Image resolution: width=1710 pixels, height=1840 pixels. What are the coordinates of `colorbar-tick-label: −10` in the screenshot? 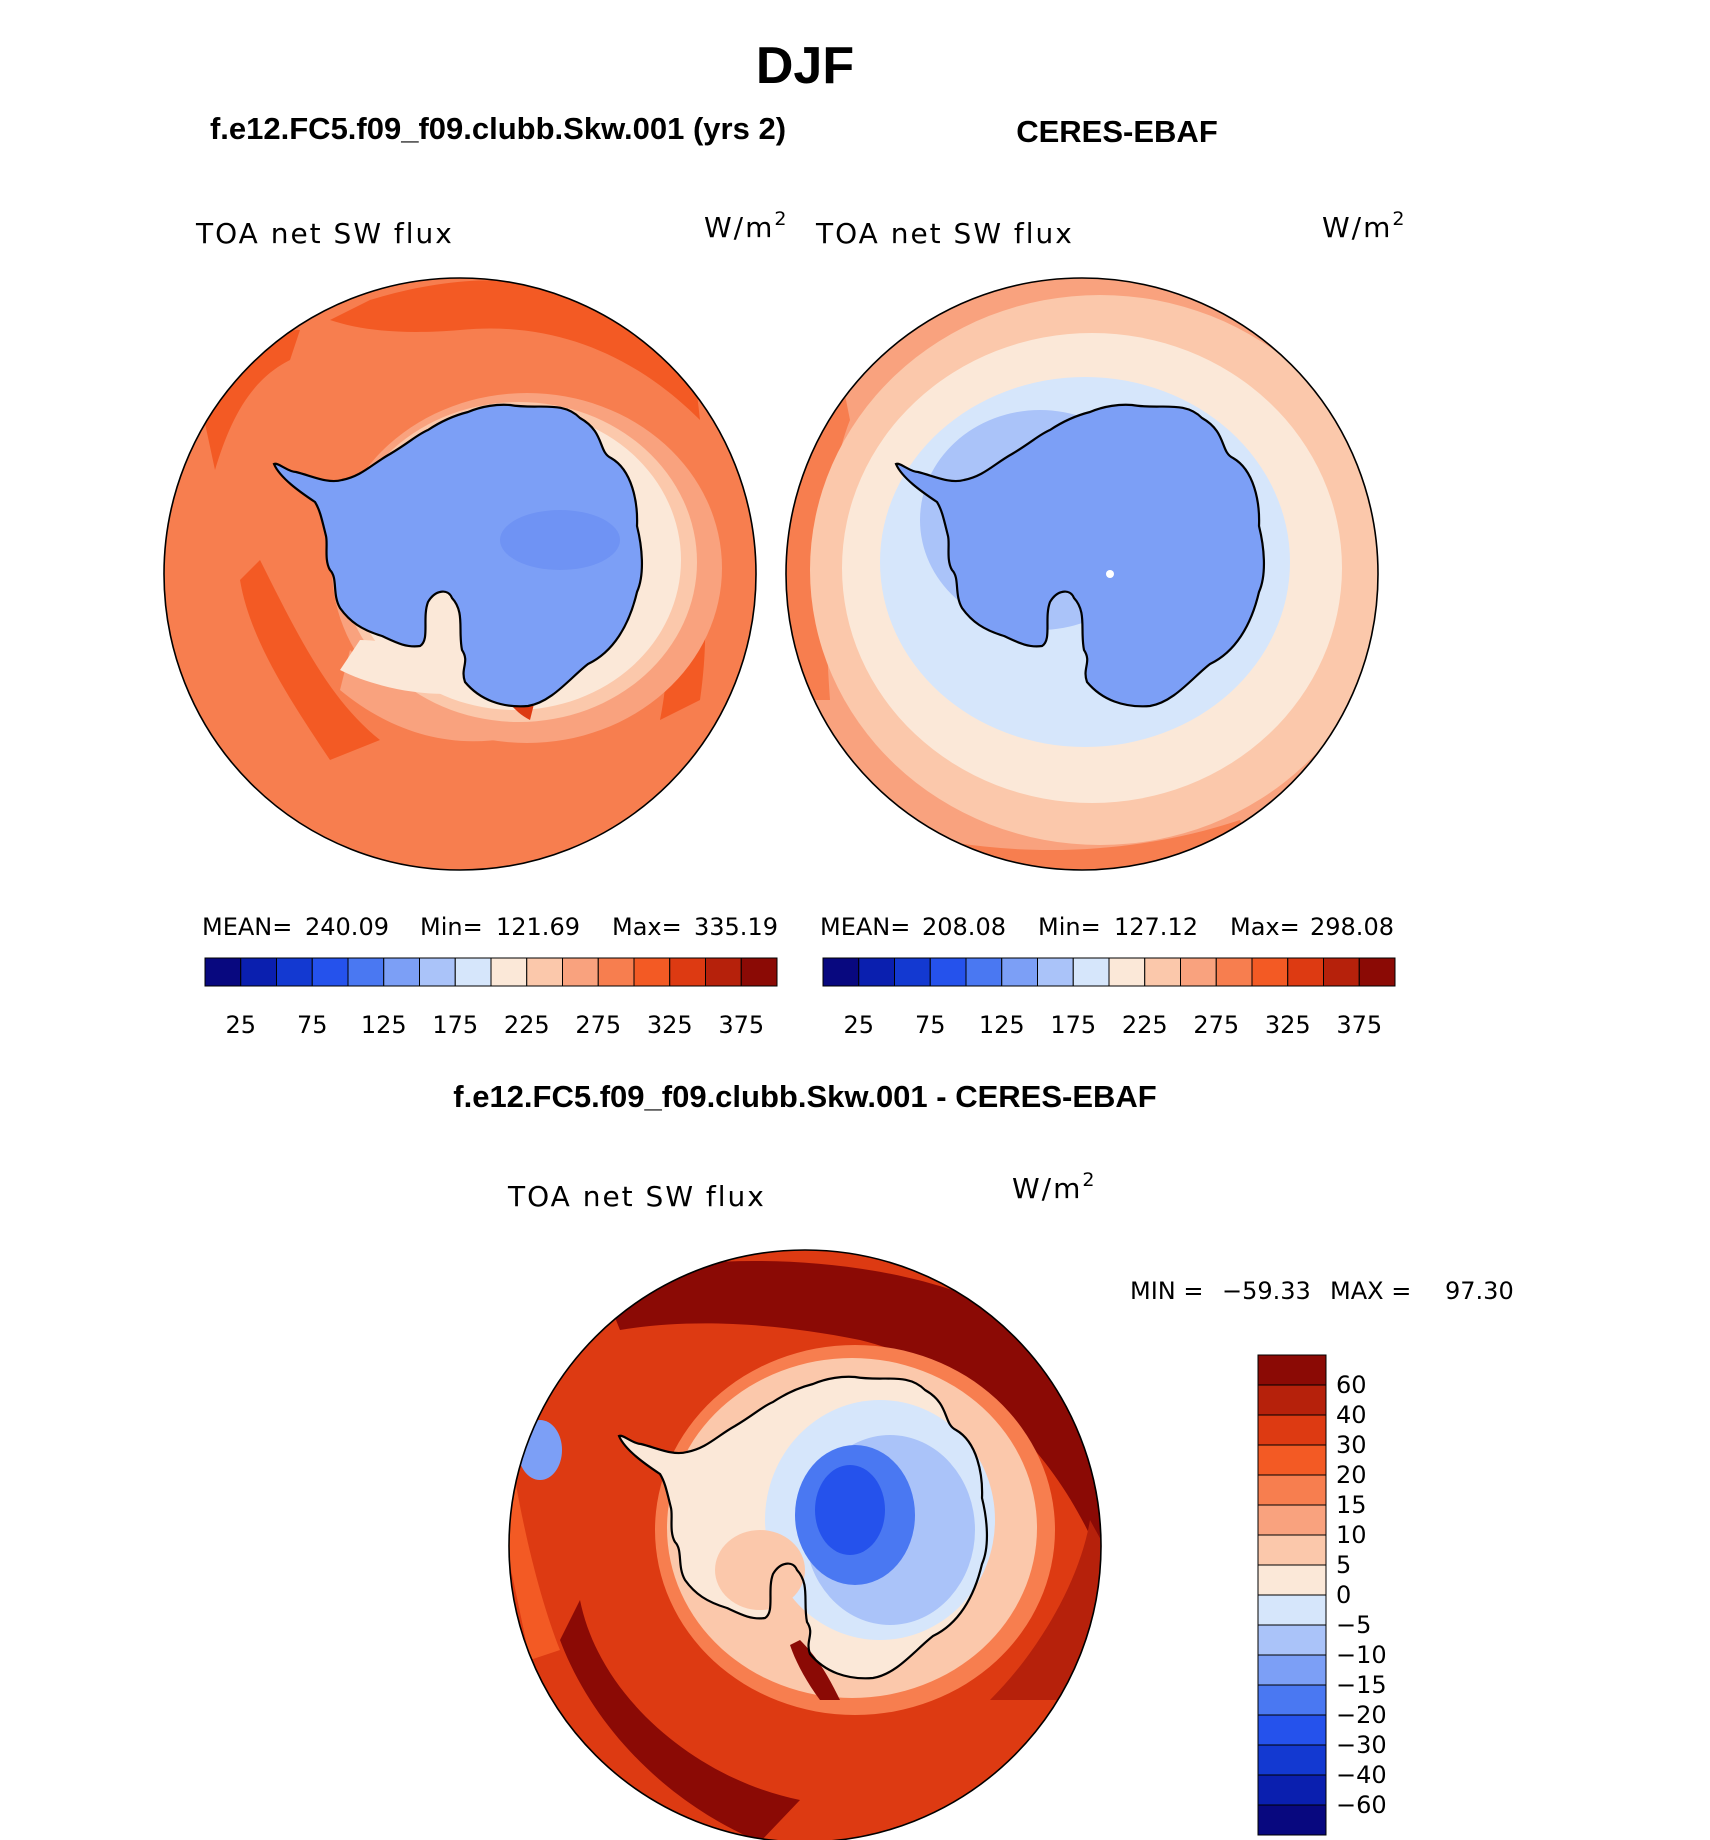 It's located at (1361, 1655).